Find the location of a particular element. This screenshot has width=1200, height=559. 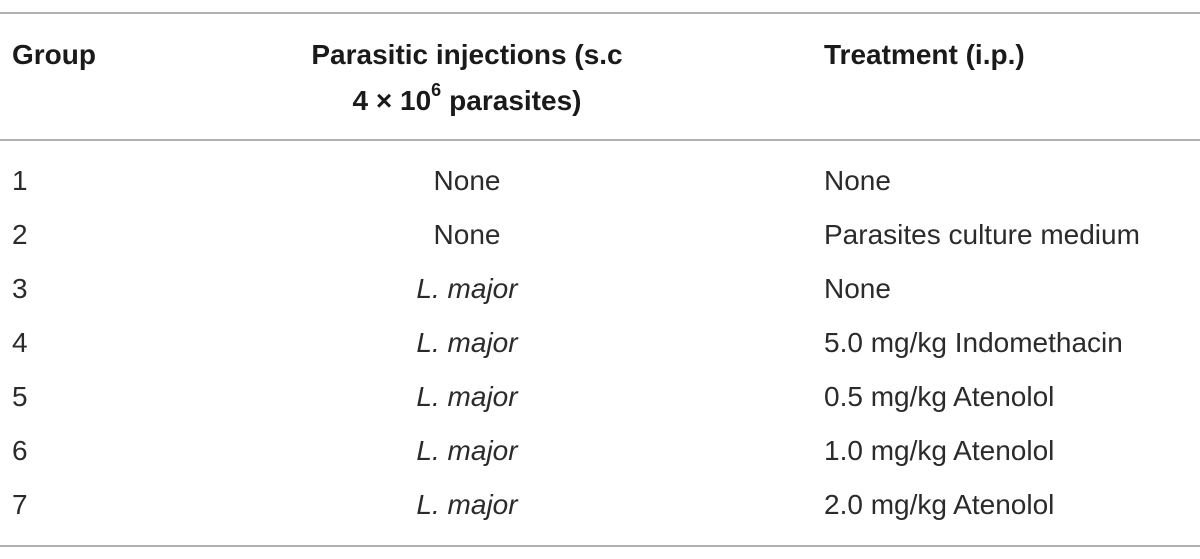

header-injection-rest: parasites) is located at coordinates (515, 101).